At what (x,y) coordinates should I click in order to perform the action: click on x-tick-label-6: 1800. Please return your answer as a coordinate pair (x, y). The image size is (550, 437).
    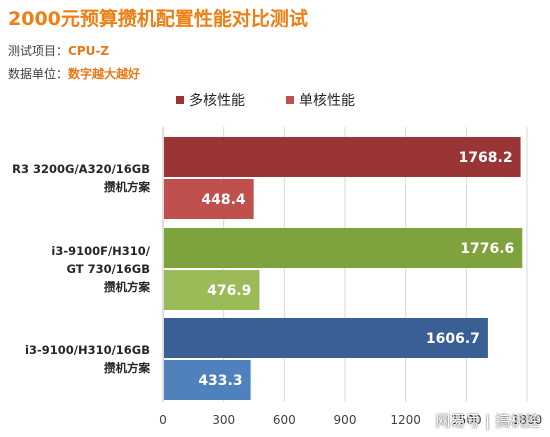
    Looking at the image, I should click on (527, 420).